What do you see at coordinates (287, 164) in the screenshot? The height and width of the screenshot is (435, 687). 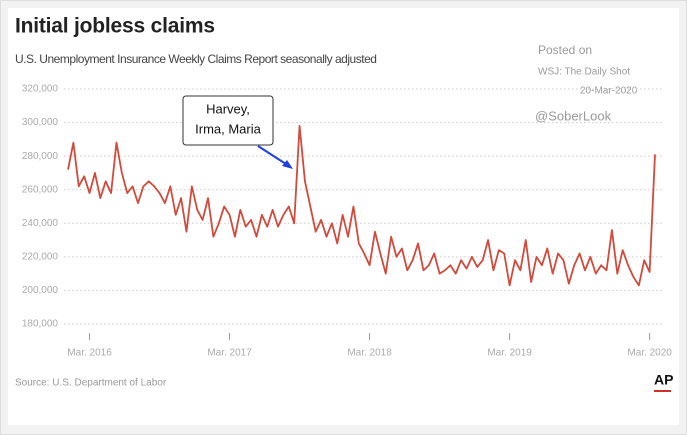 I see `arrow-head` at bounding box center [287, 164].